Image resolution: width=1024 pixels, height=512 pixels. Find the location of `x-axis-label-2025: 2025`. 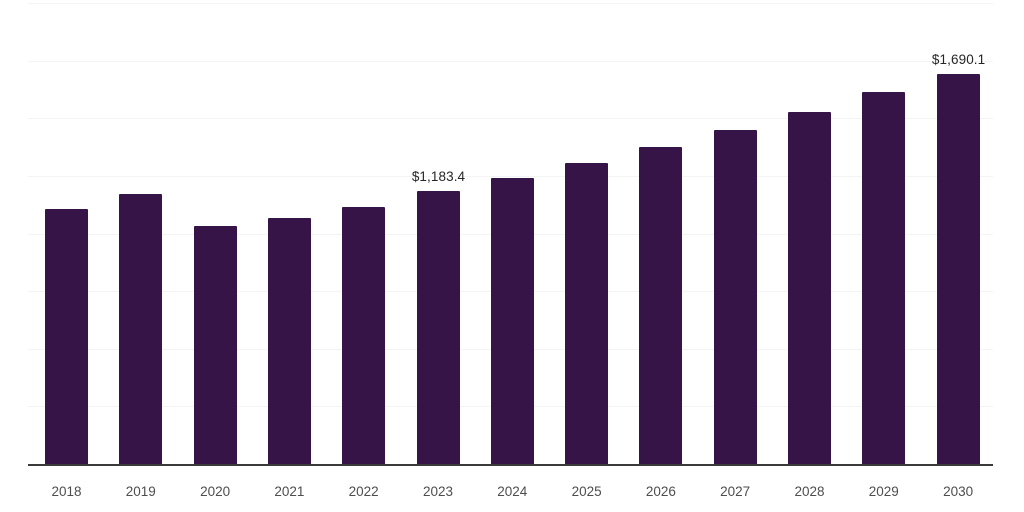

x-axis-label-2025: 2025 is located at coordinates (586, 491).